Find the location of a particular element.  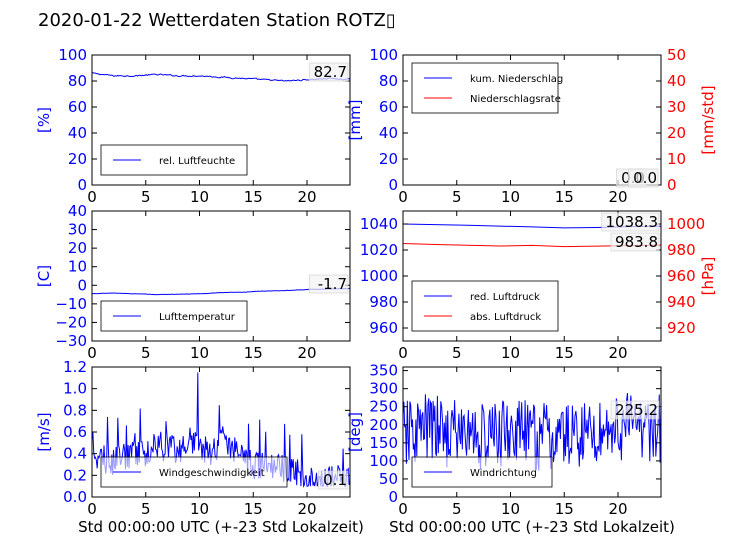

legend-label: red. Luftdruck is located at coordinates (505, 297).